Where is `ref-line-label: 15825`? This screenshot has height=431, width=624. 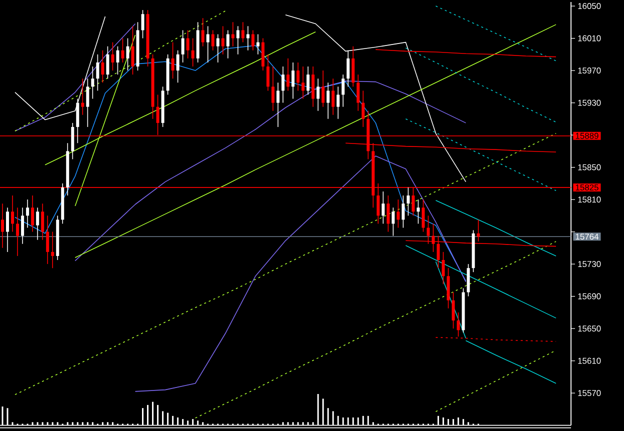
ref-line-label: 15825 is located at coordinates (587, 187).